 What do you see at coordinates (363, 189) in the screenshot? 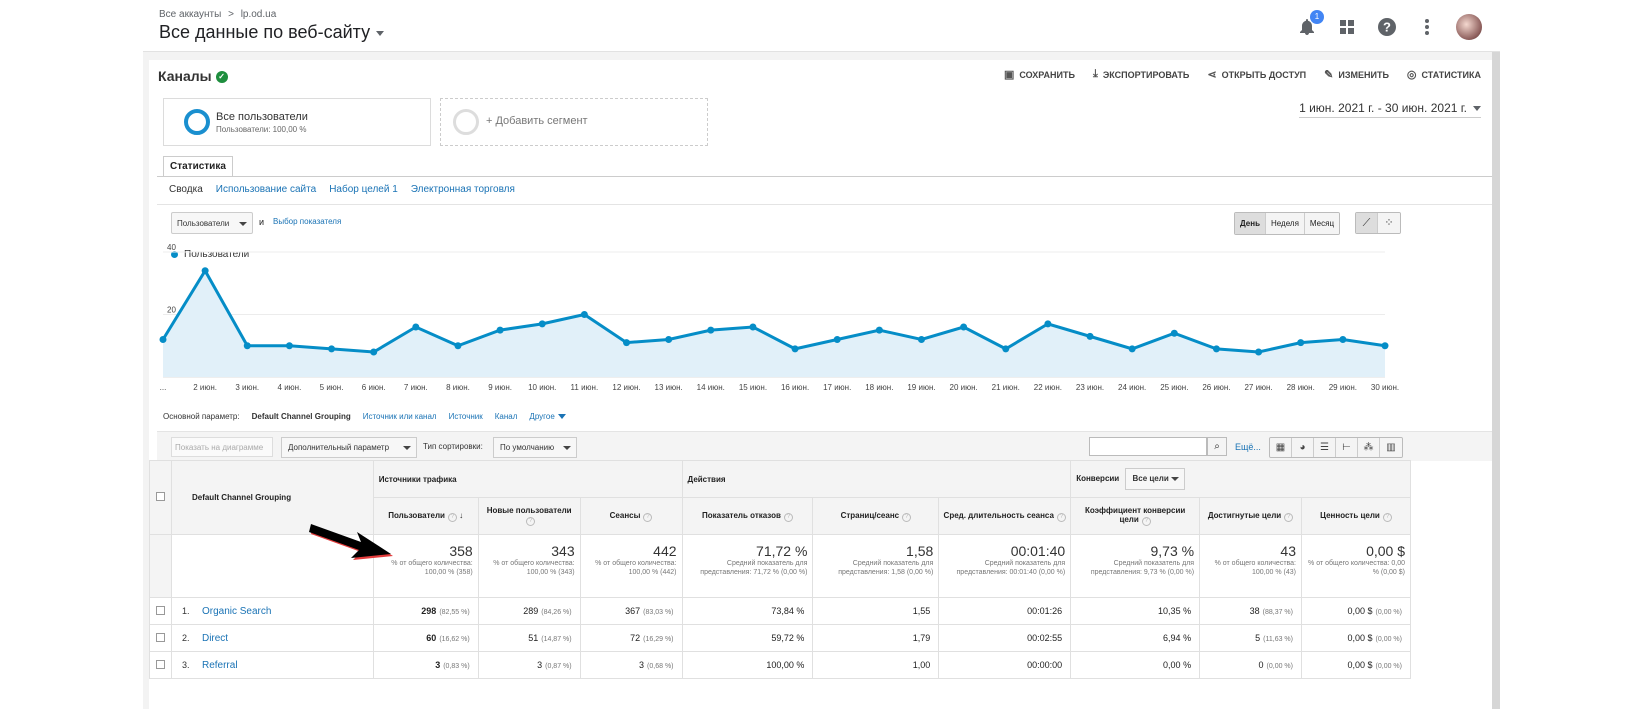
I see `subnav-goal-set-1: Набор целей 1` at bounding box center [363, 189].